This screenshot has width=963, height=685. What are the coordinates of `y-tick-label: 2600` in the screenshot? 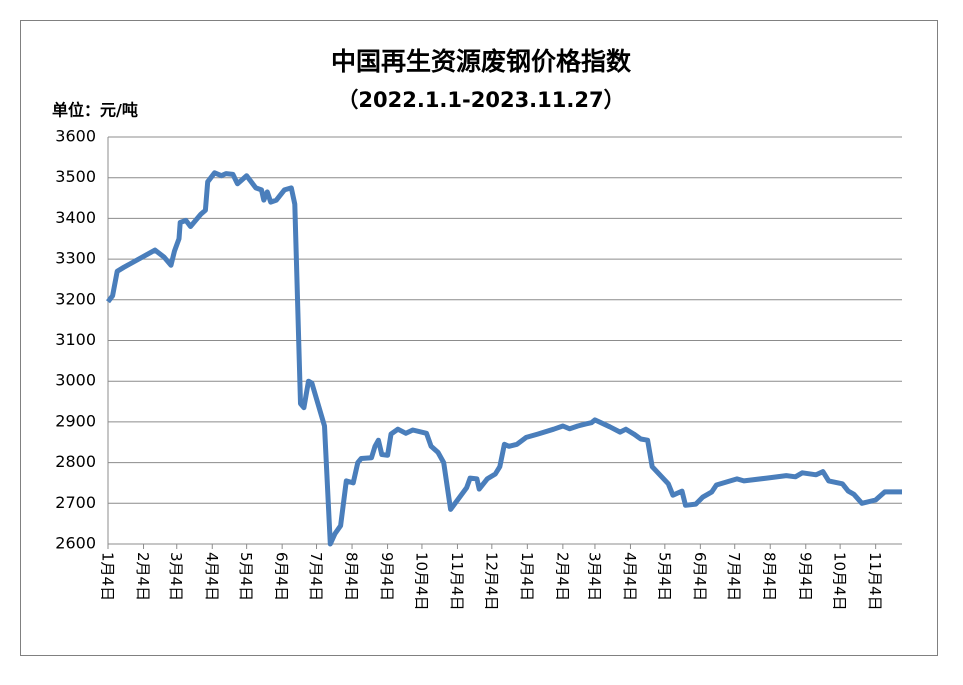 It's located at (75, 543).